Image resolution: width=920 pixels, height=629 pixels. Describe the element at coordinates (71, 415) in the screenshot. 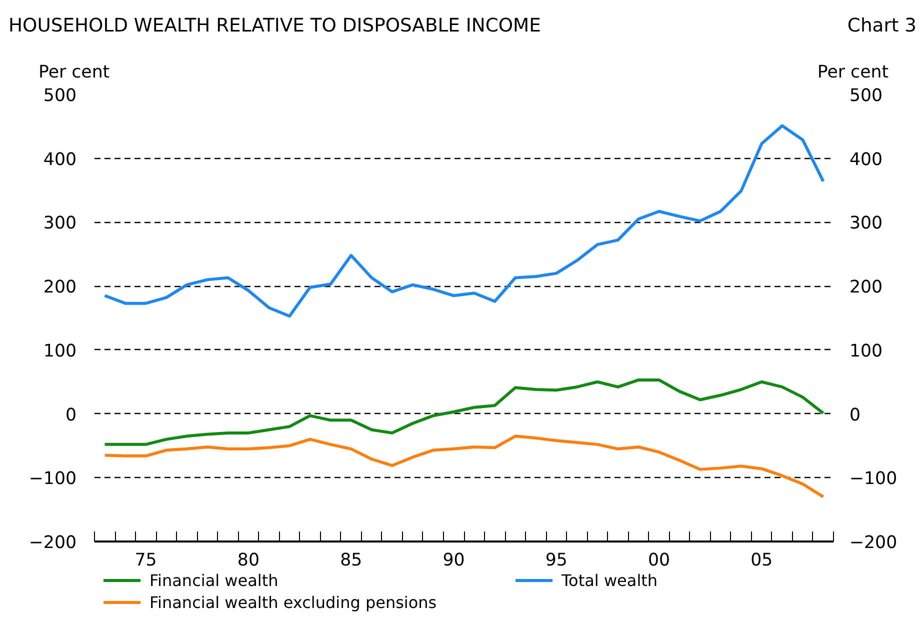

I see `y-tick-label: 0` at that location.